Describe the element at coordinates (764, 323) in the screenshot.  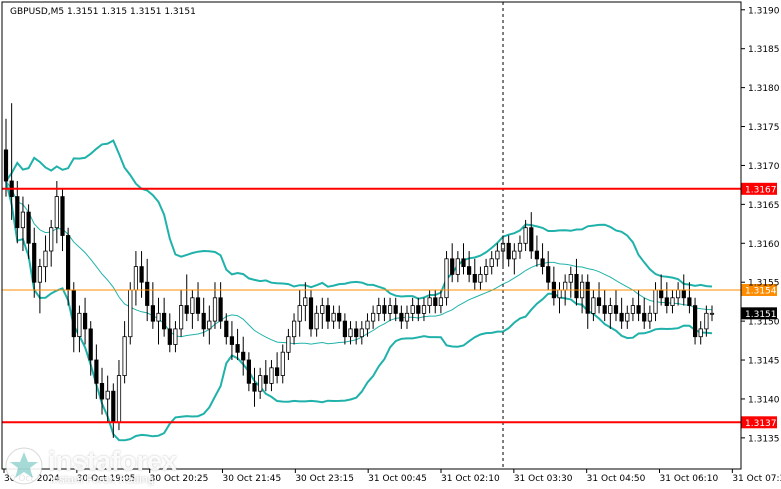
I see `y-tick-label: 1.3150` at that location.